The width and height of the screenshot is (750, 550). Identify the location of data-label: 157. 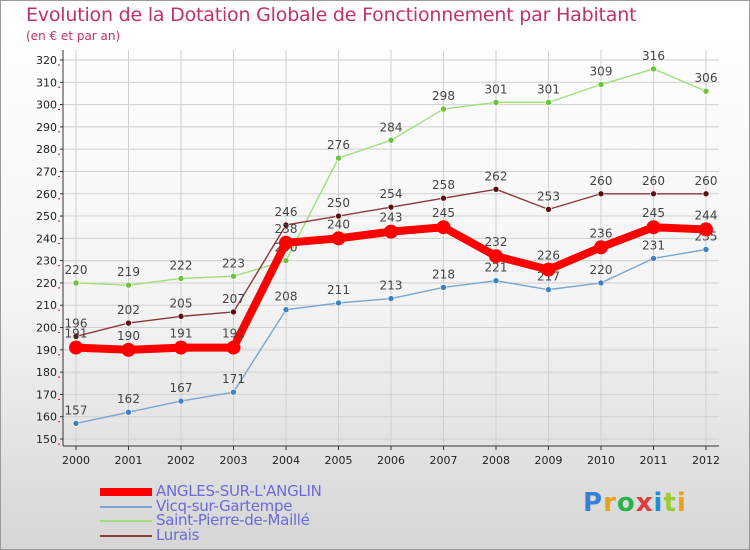
(76, 410).